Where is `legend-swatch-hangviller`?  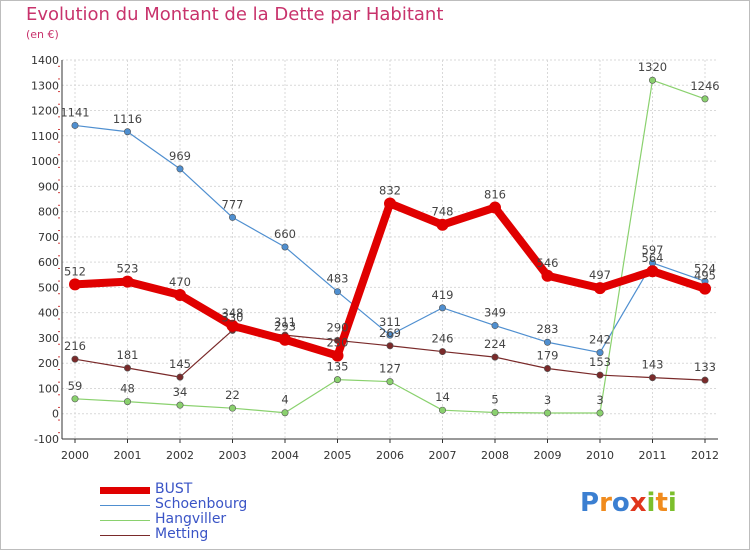
legend-swatch-hangviller is located at coordinates (125, 520).